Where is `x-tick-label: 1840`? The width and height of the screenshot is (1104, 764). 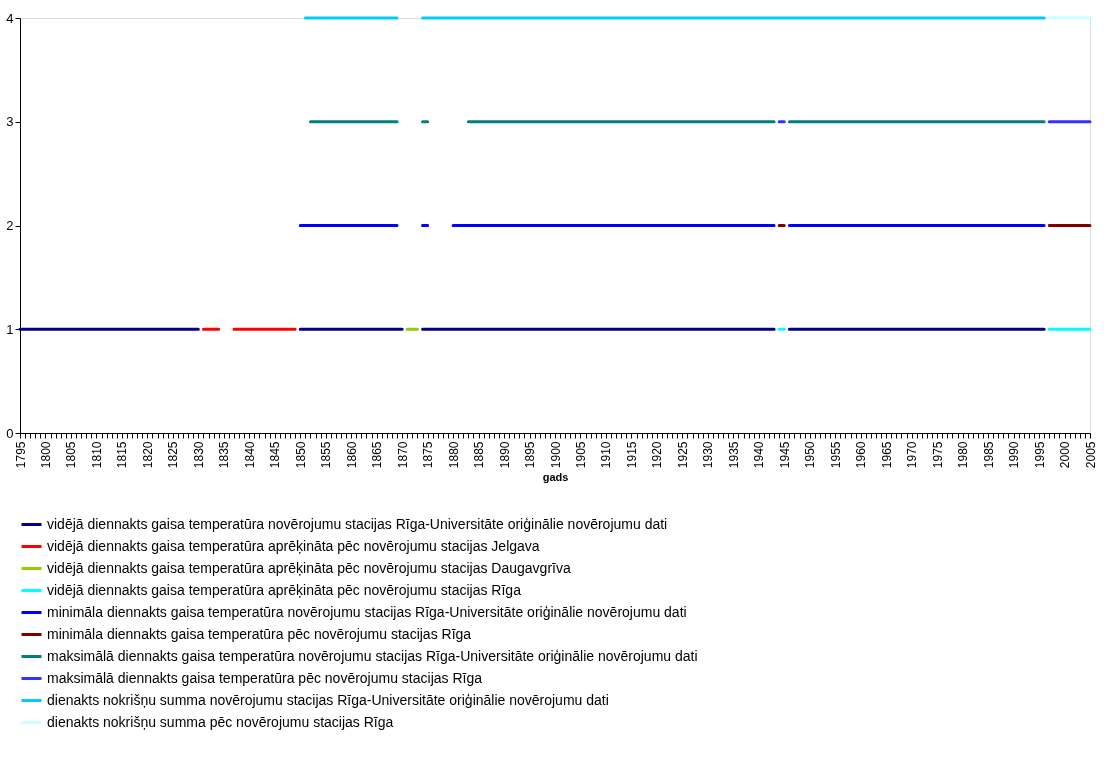
x-tick-label: 1840 is located at coordinates (249, 455).